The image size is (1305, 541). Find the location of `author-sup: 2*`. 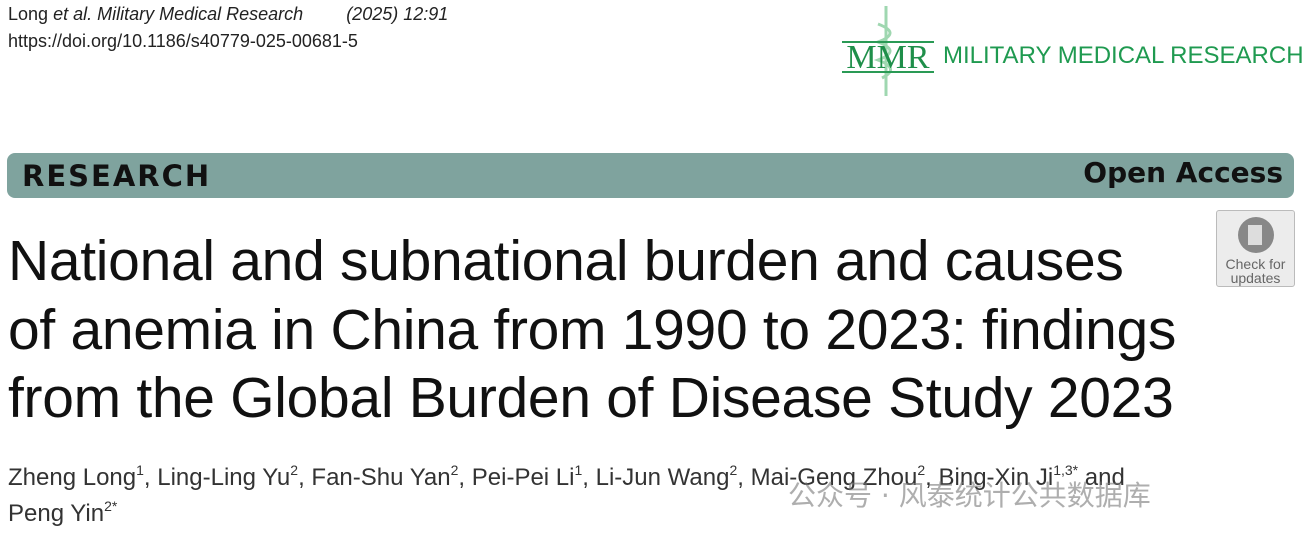

author-sup: 2* is located at coordinates (111, 506).